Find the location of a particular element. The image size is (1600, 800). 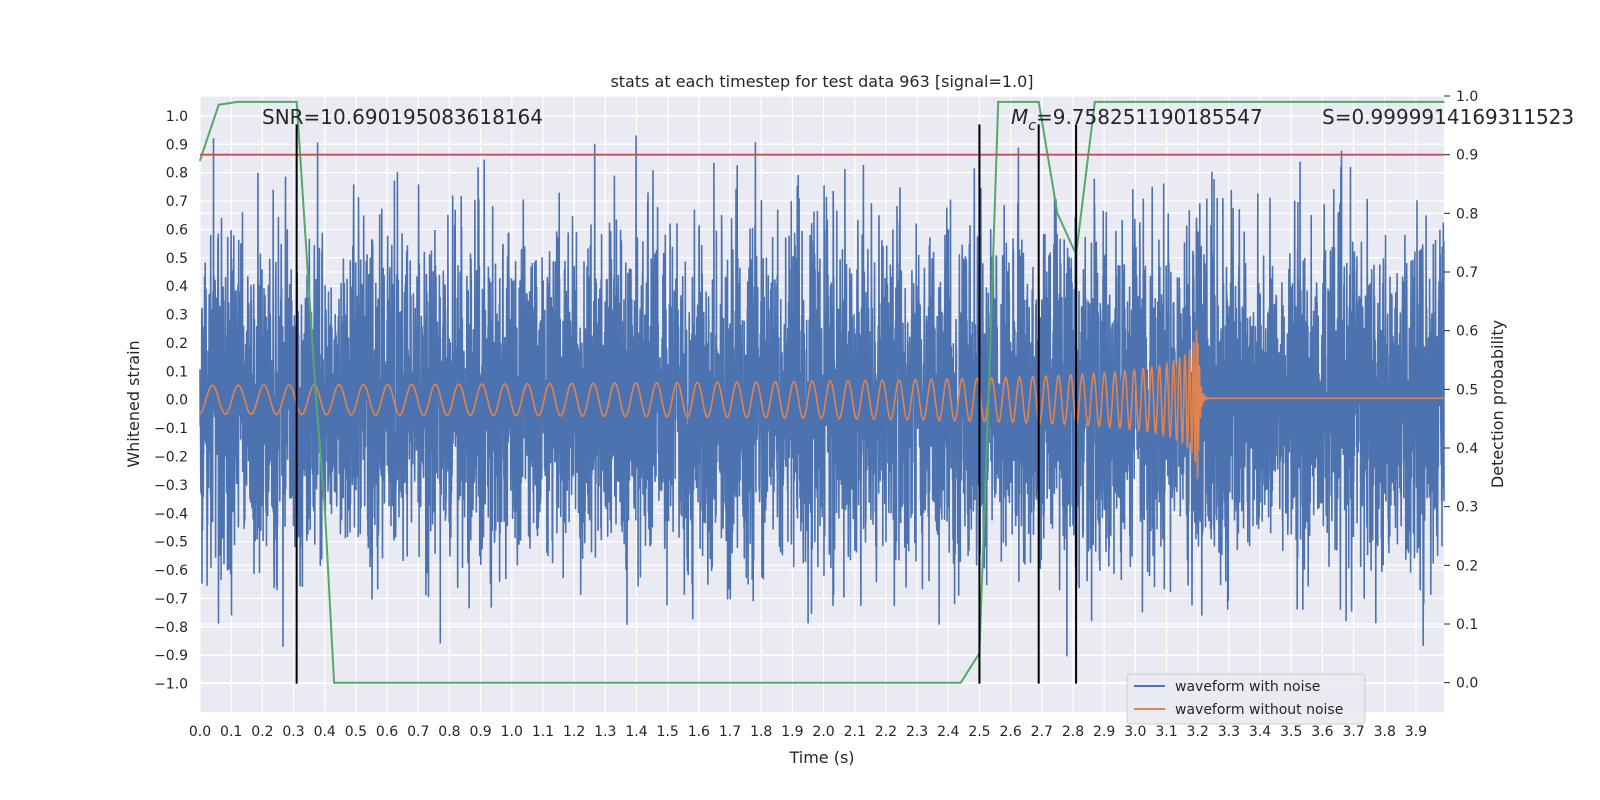

s-annotation: S=0.9999914169311523 is located at coordinates (1448, 117).